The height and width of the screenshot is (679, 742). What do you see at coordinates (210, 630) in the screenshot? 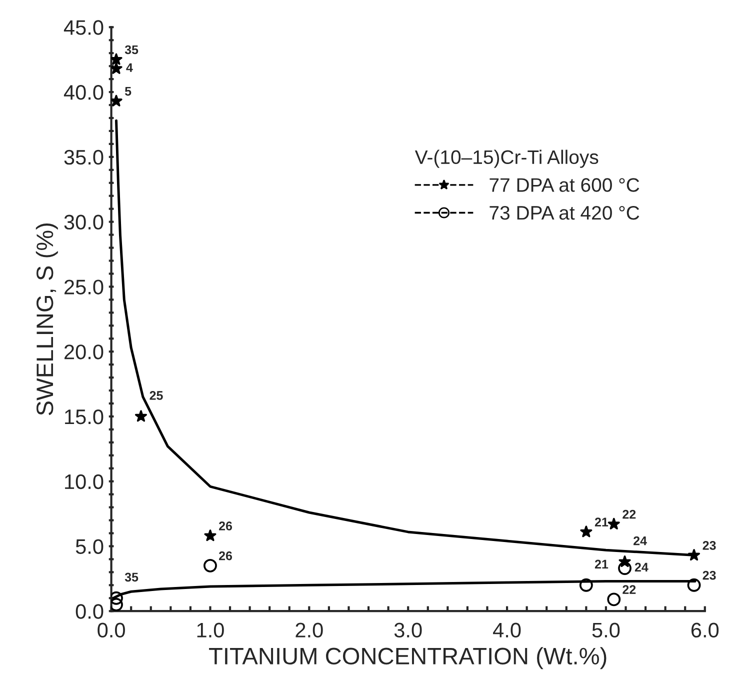
I see `x-tick-label: 1.0` at bounding box center [210, 630].